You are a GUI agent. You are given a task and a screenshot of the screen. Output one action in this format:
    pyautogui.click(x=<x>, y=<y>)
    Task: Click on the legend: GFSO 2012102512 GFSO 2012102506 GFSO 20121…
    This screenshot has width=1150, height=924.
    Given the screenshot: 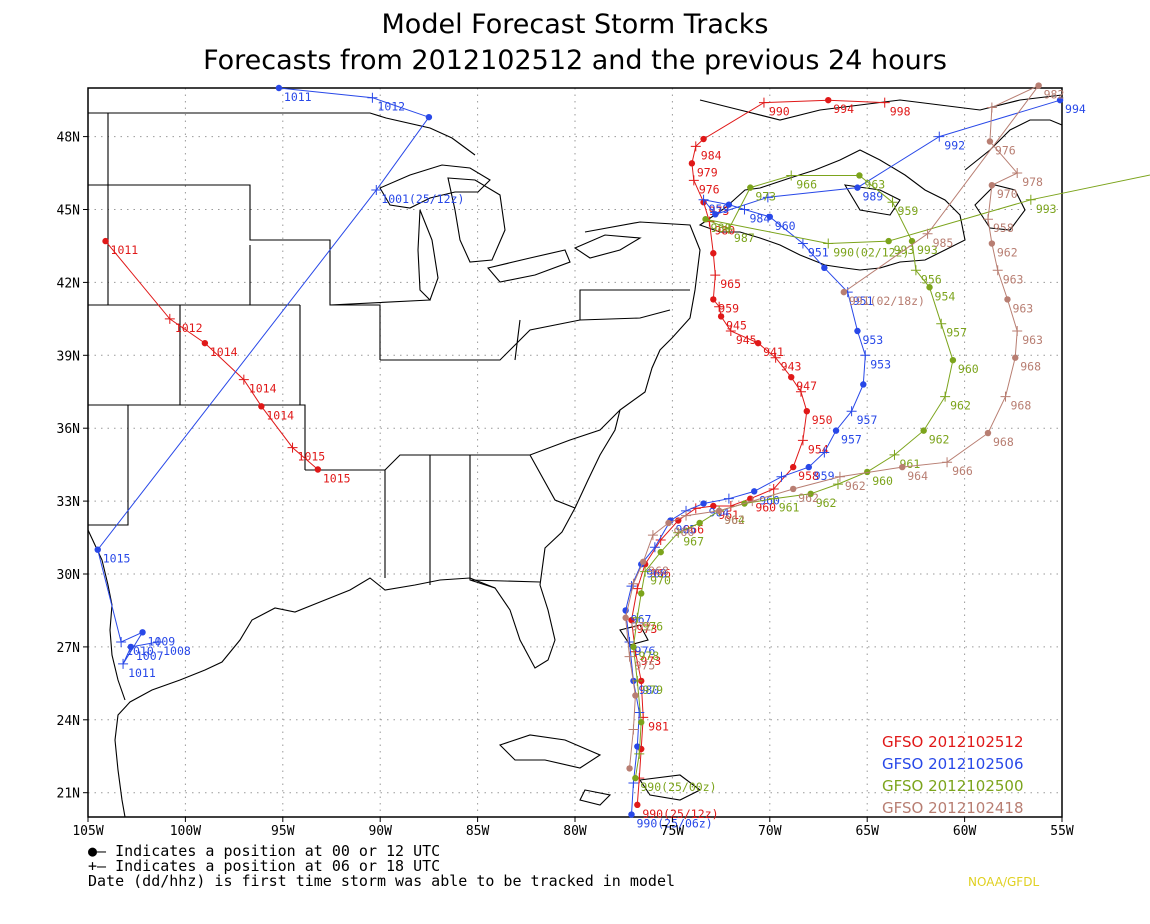 What is the action you would take?
    pyautogui.click(x=953, y=775)
    